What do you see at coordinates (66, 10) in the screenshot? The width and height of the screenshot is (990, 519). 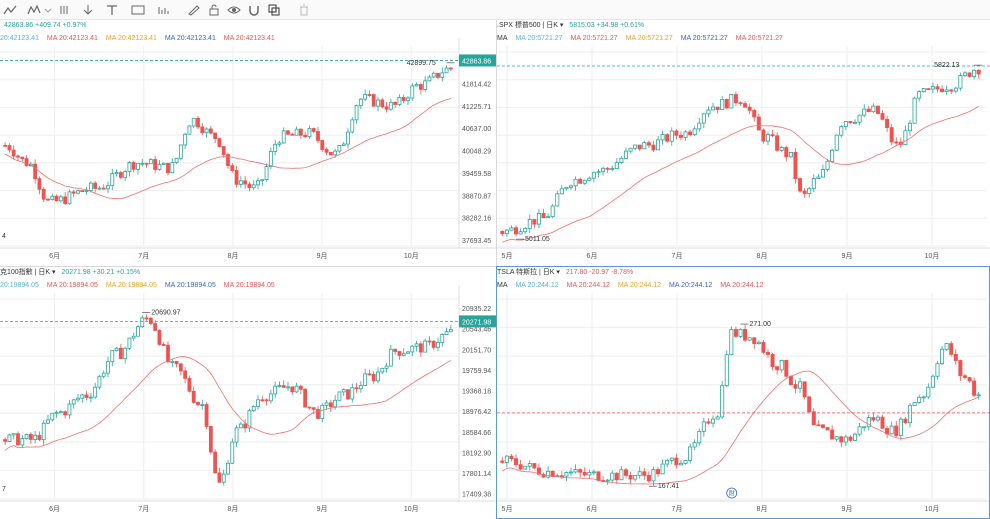 I see `bars-icon` at bounding box center [66, 10].